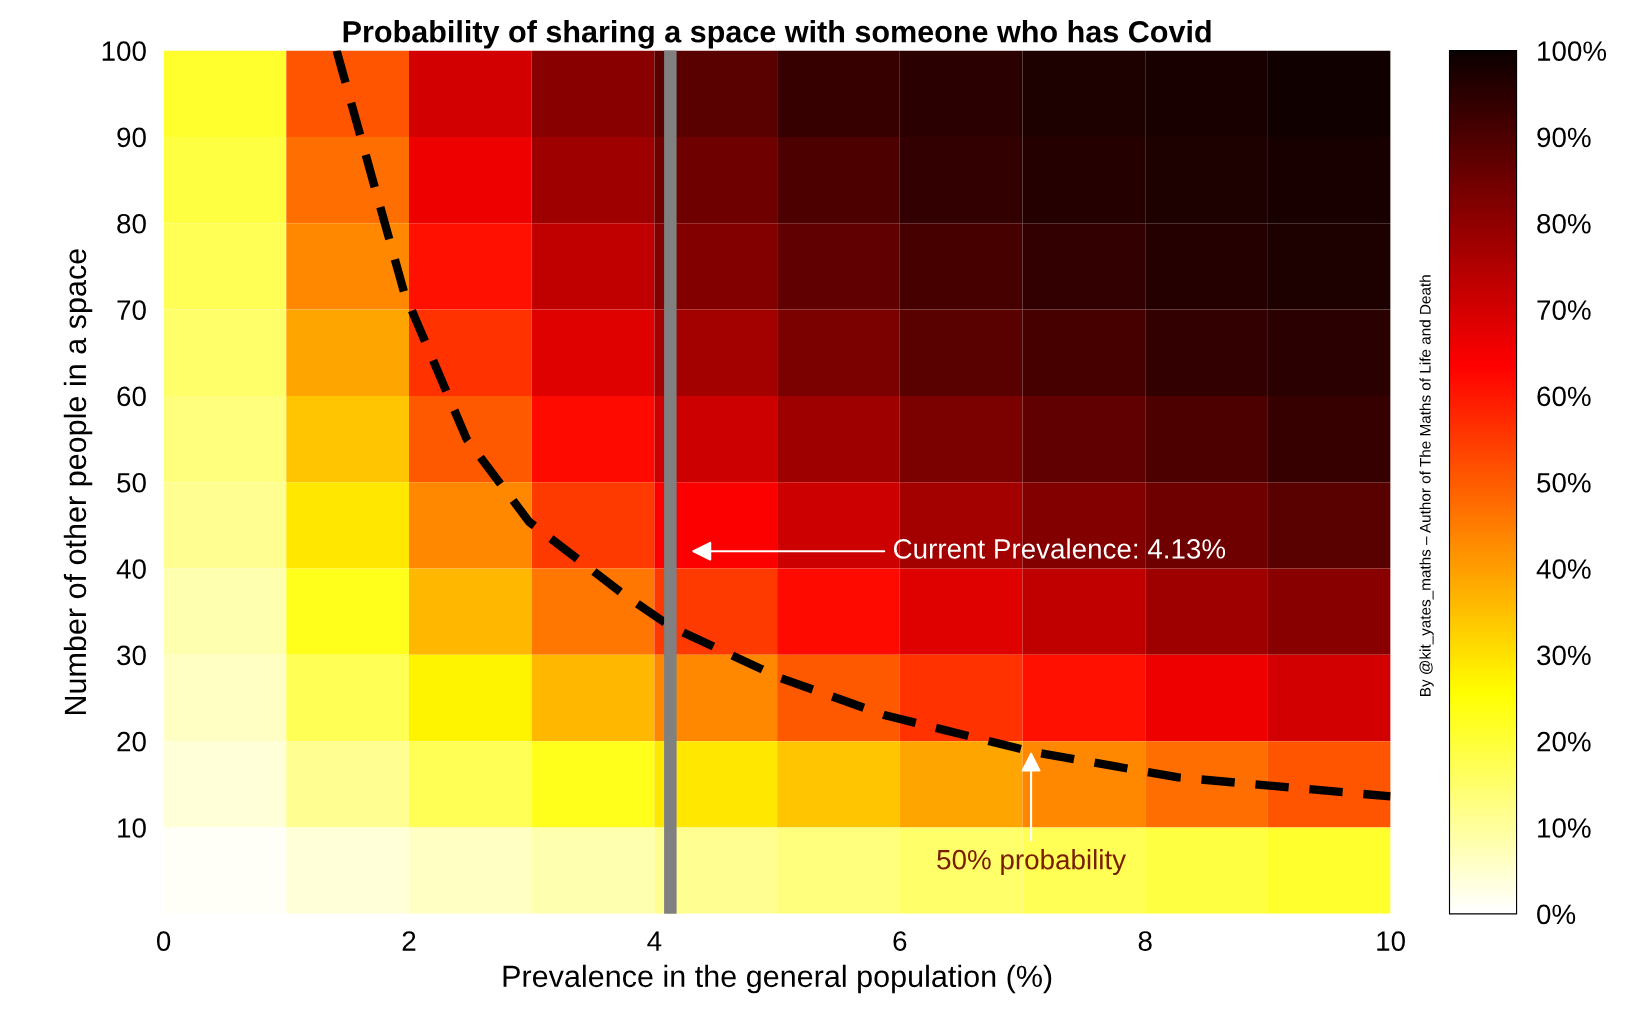 This screenshot has height=1012, width=1636. I want to click on text: By @kit_yates_maths – Author of The Maths of Life and Death, so click(1426, 485).